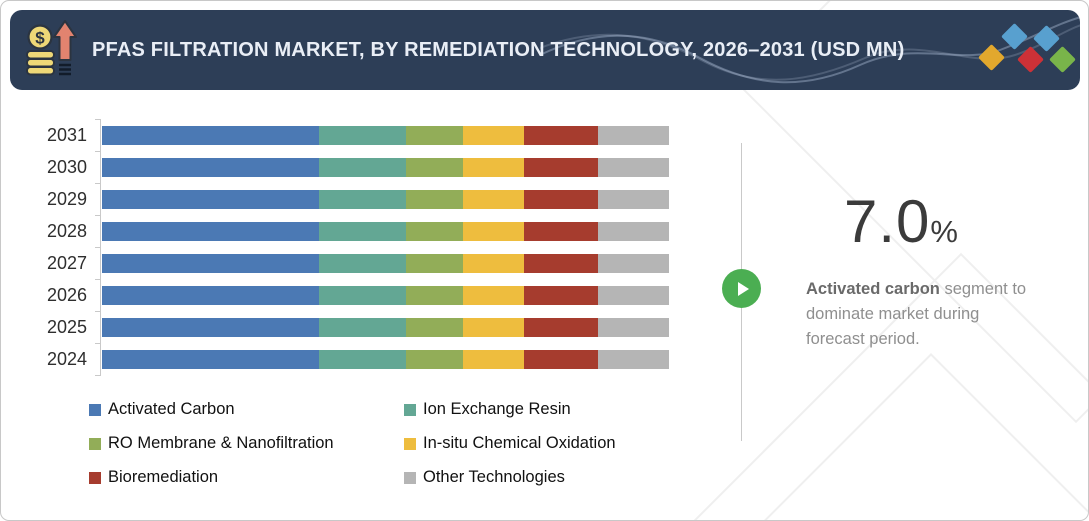 This screenshot has width=1089, height=521. What do you see at coordinates (51, 50) in the screenshot?
I see `money-growth-icon: $` at bounding box center [51, 50].